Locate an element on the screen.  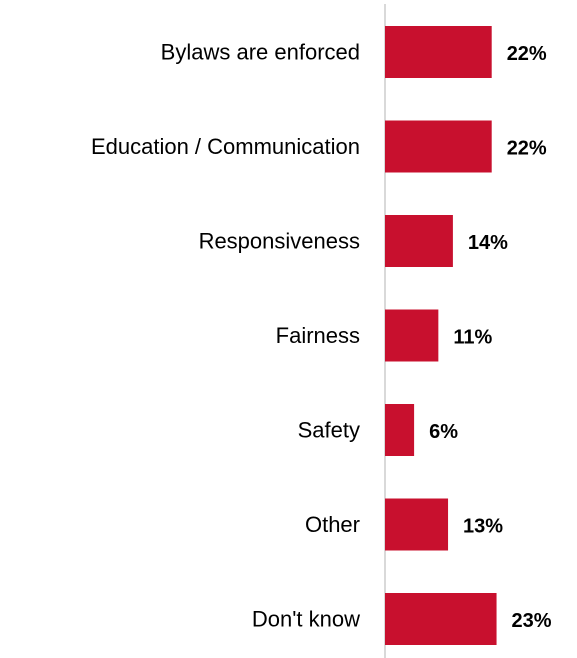
bar-row: Bylaws are enforced 22% is located at coordinates (354, 52).